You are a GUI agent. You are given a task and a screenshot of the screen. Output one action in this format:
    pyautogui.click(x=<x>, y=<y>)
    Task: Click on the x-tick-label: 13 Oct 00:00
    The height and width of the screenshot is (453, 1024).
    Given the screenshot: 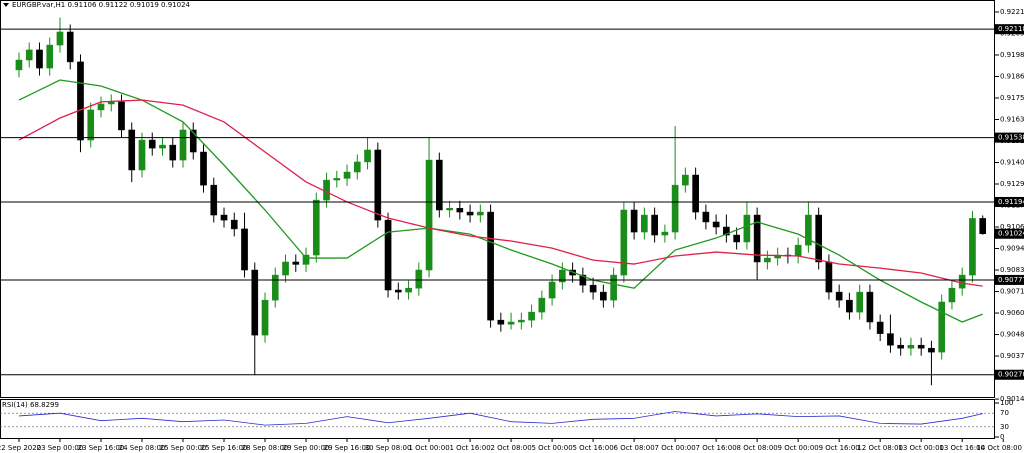 What is the action you would take?
    pyautogui.click(x=921, y=448)
    